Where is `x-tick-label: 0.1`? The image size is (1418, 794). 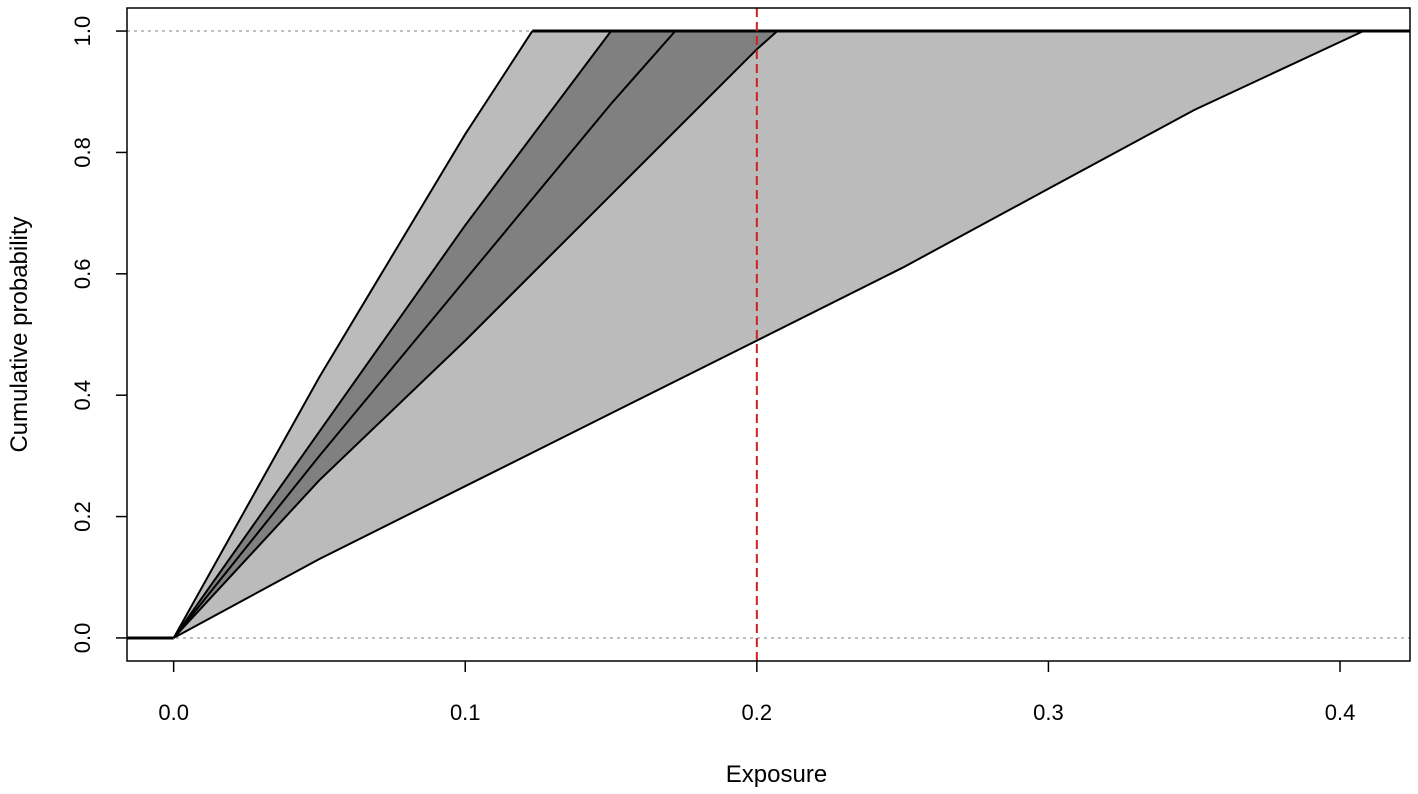 x-tick-label: 0.1 is located at coordinates (465, 712).